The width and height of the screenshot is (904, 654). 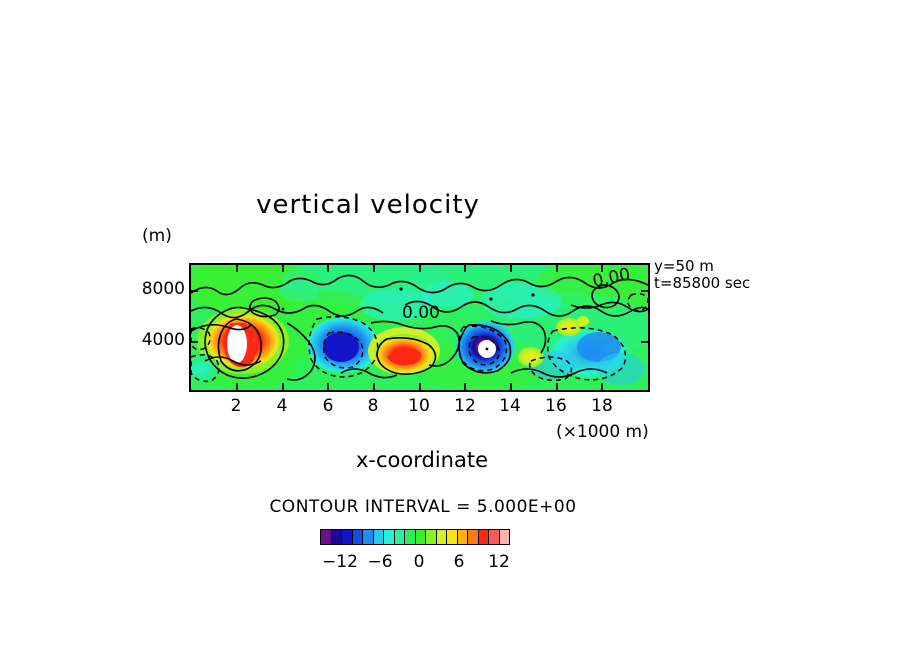 I want to click on plot-annotations: y=50 m t=85800 sec, so click(x=702, y=275).